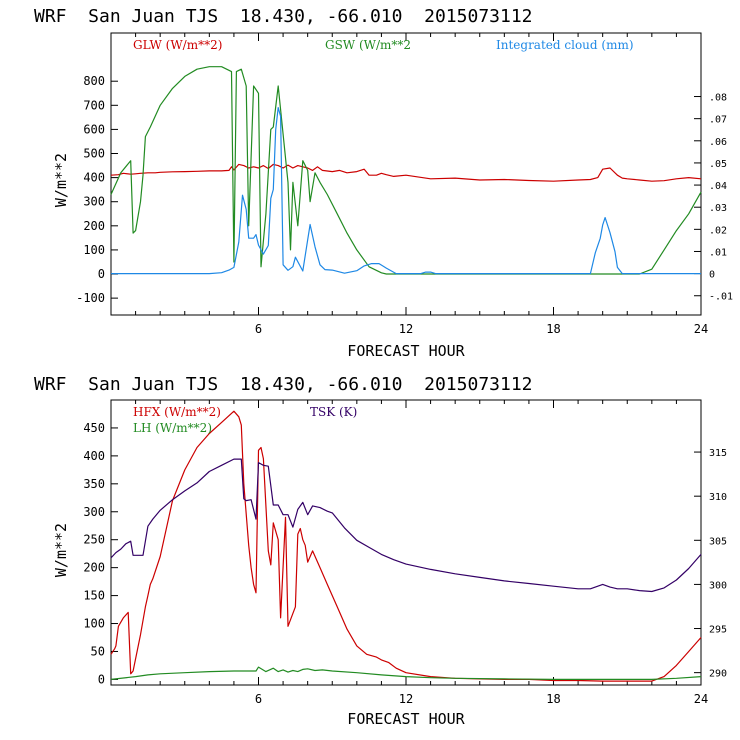  Describe the element at coordinates (94, 129) in the screenshot. I see `y-tick-label: 600` at that location.